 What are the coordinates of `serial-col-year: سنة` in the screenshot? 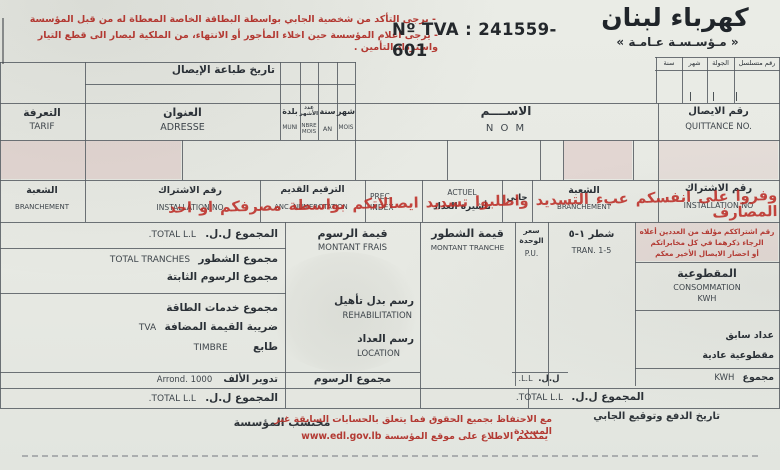 It's located at (669, 63).